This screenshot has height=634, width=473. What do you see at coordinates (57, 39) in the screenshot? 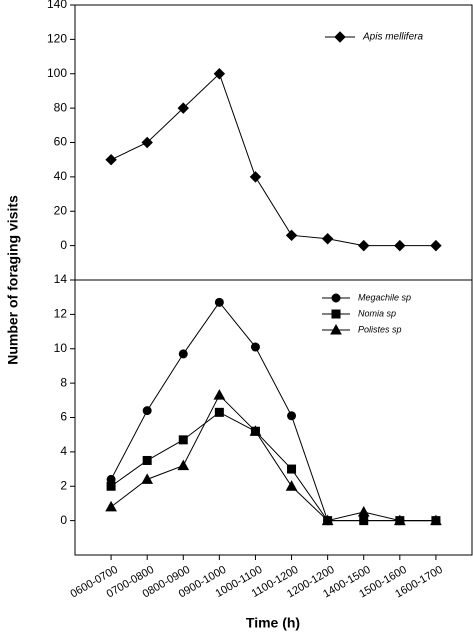
I see `y-tick-label: 120` at bounding box center [57, 39].